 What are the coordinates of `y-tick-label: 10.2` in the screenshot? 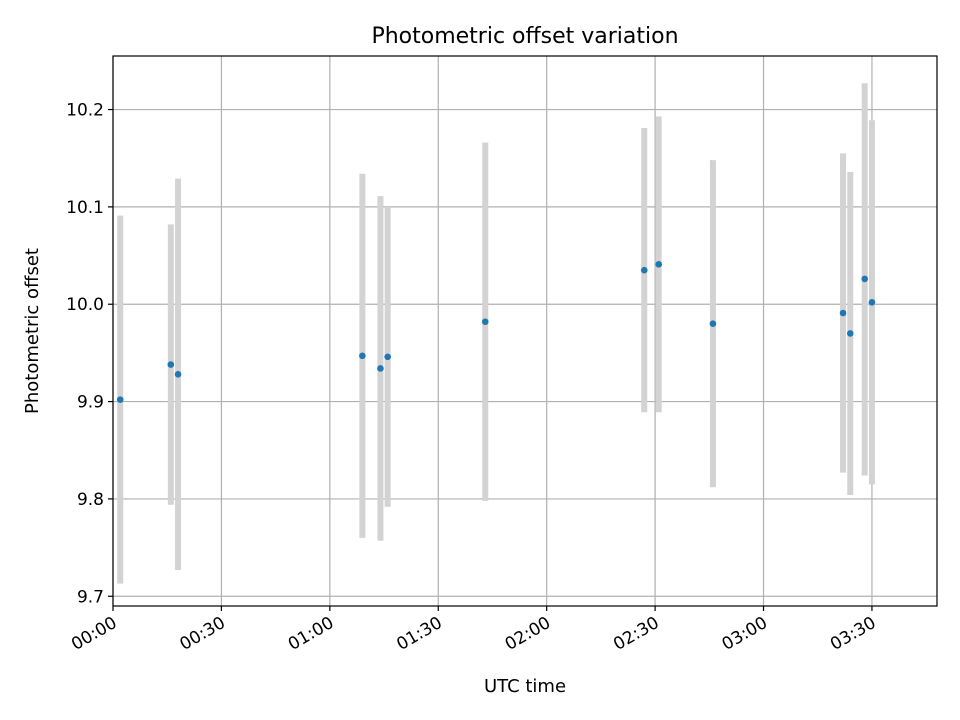 It's located at (85, 111).